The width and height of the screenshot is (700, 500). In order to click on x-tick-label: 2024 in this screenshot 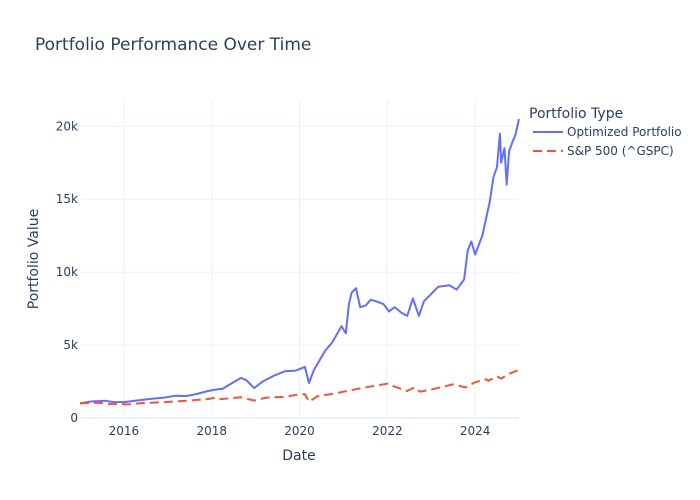, I will do `click(475, 431)`.